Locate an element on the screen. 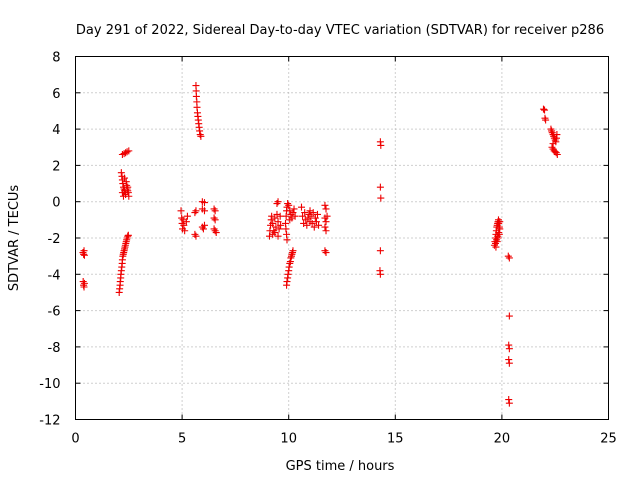  y-tick-label: -12 is located at coordinates (49, 421).